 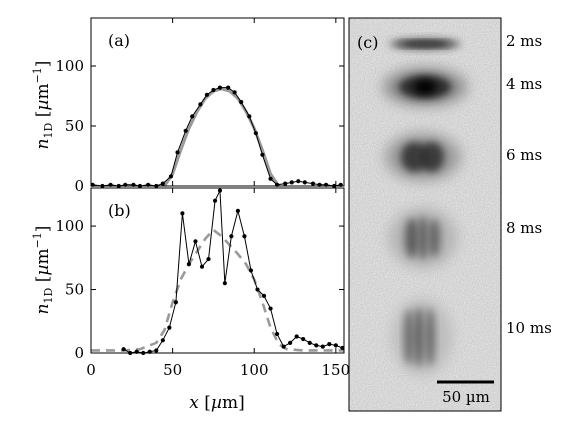 What do you see at coordinates (336, 370) in the screenshot?
I see `panel-b-xtick-label: 150` at bounding box center [336, 370].